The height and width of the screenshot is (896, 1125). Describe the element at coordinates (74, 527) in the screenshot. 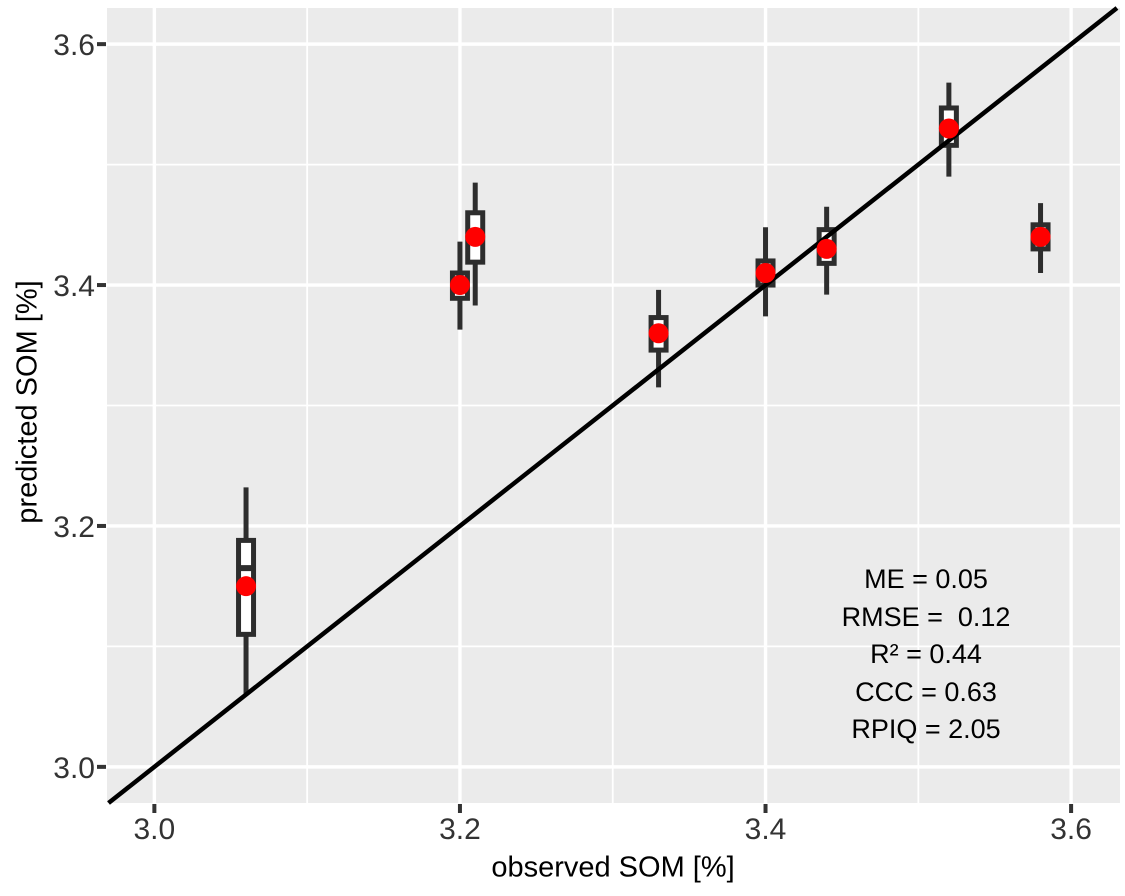

I see `y-tick-label: 3.2` at that location.